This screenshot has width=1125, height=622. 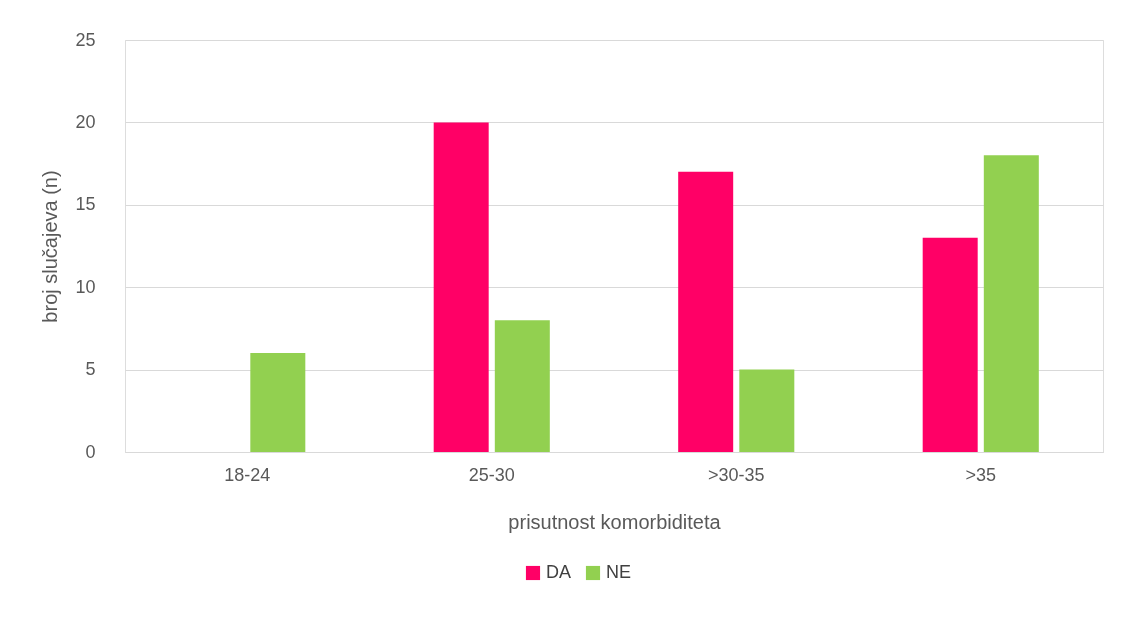 What do you see at coordinates (491, 474) in the screenshot?
I see `x-tick-label: 25-30` at bounding box center [491, 474].